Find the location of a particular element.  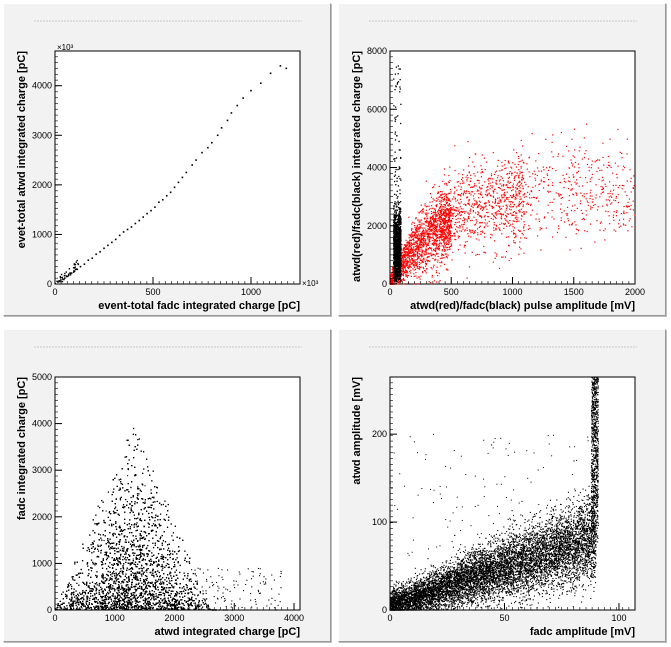

y-tick-label: 4000 is located at coordinates (377, 168).